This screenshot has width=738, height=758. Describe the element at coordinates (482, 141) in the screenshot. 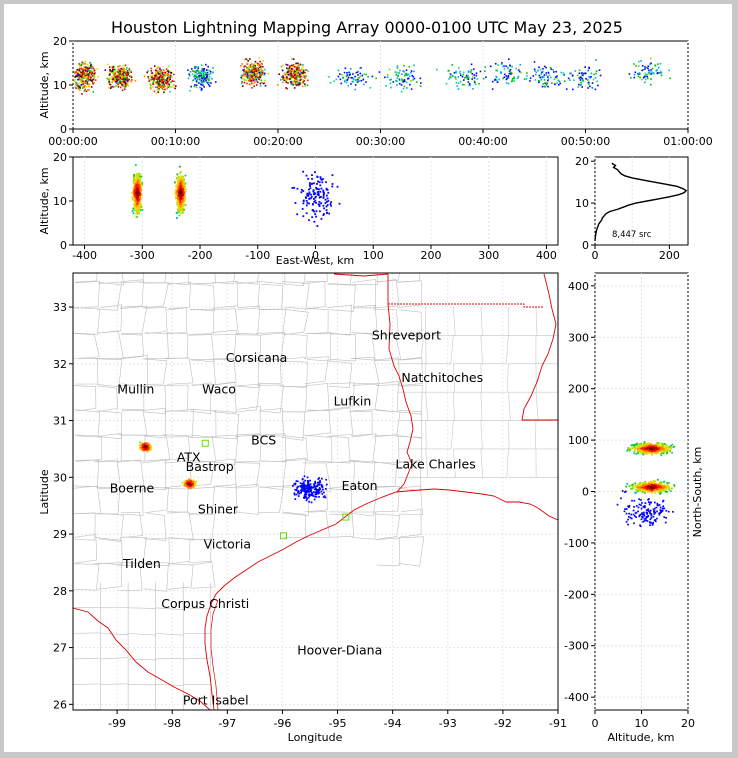

I see `x-tick-label: 00:40:00` at that location.